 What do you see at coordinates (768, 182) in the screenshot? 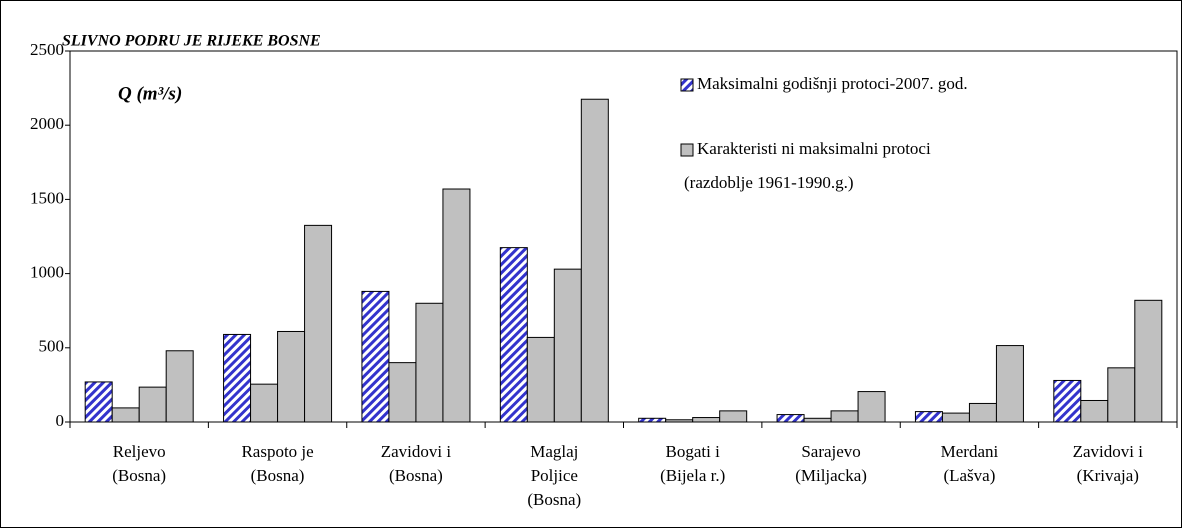
I see `legend-label: (razdoblje 1961-1990.g.)` at bounding box center [768, 182].